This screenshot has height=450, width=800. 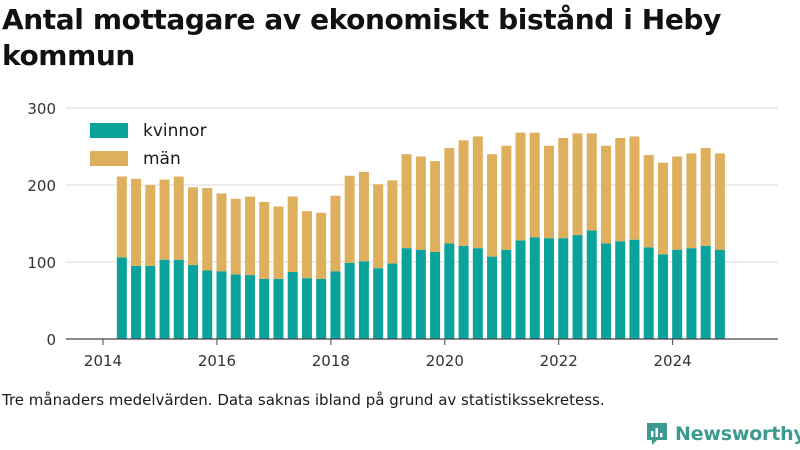 I want to click on x-tick-label: 2024, so click(x=673, y=361).